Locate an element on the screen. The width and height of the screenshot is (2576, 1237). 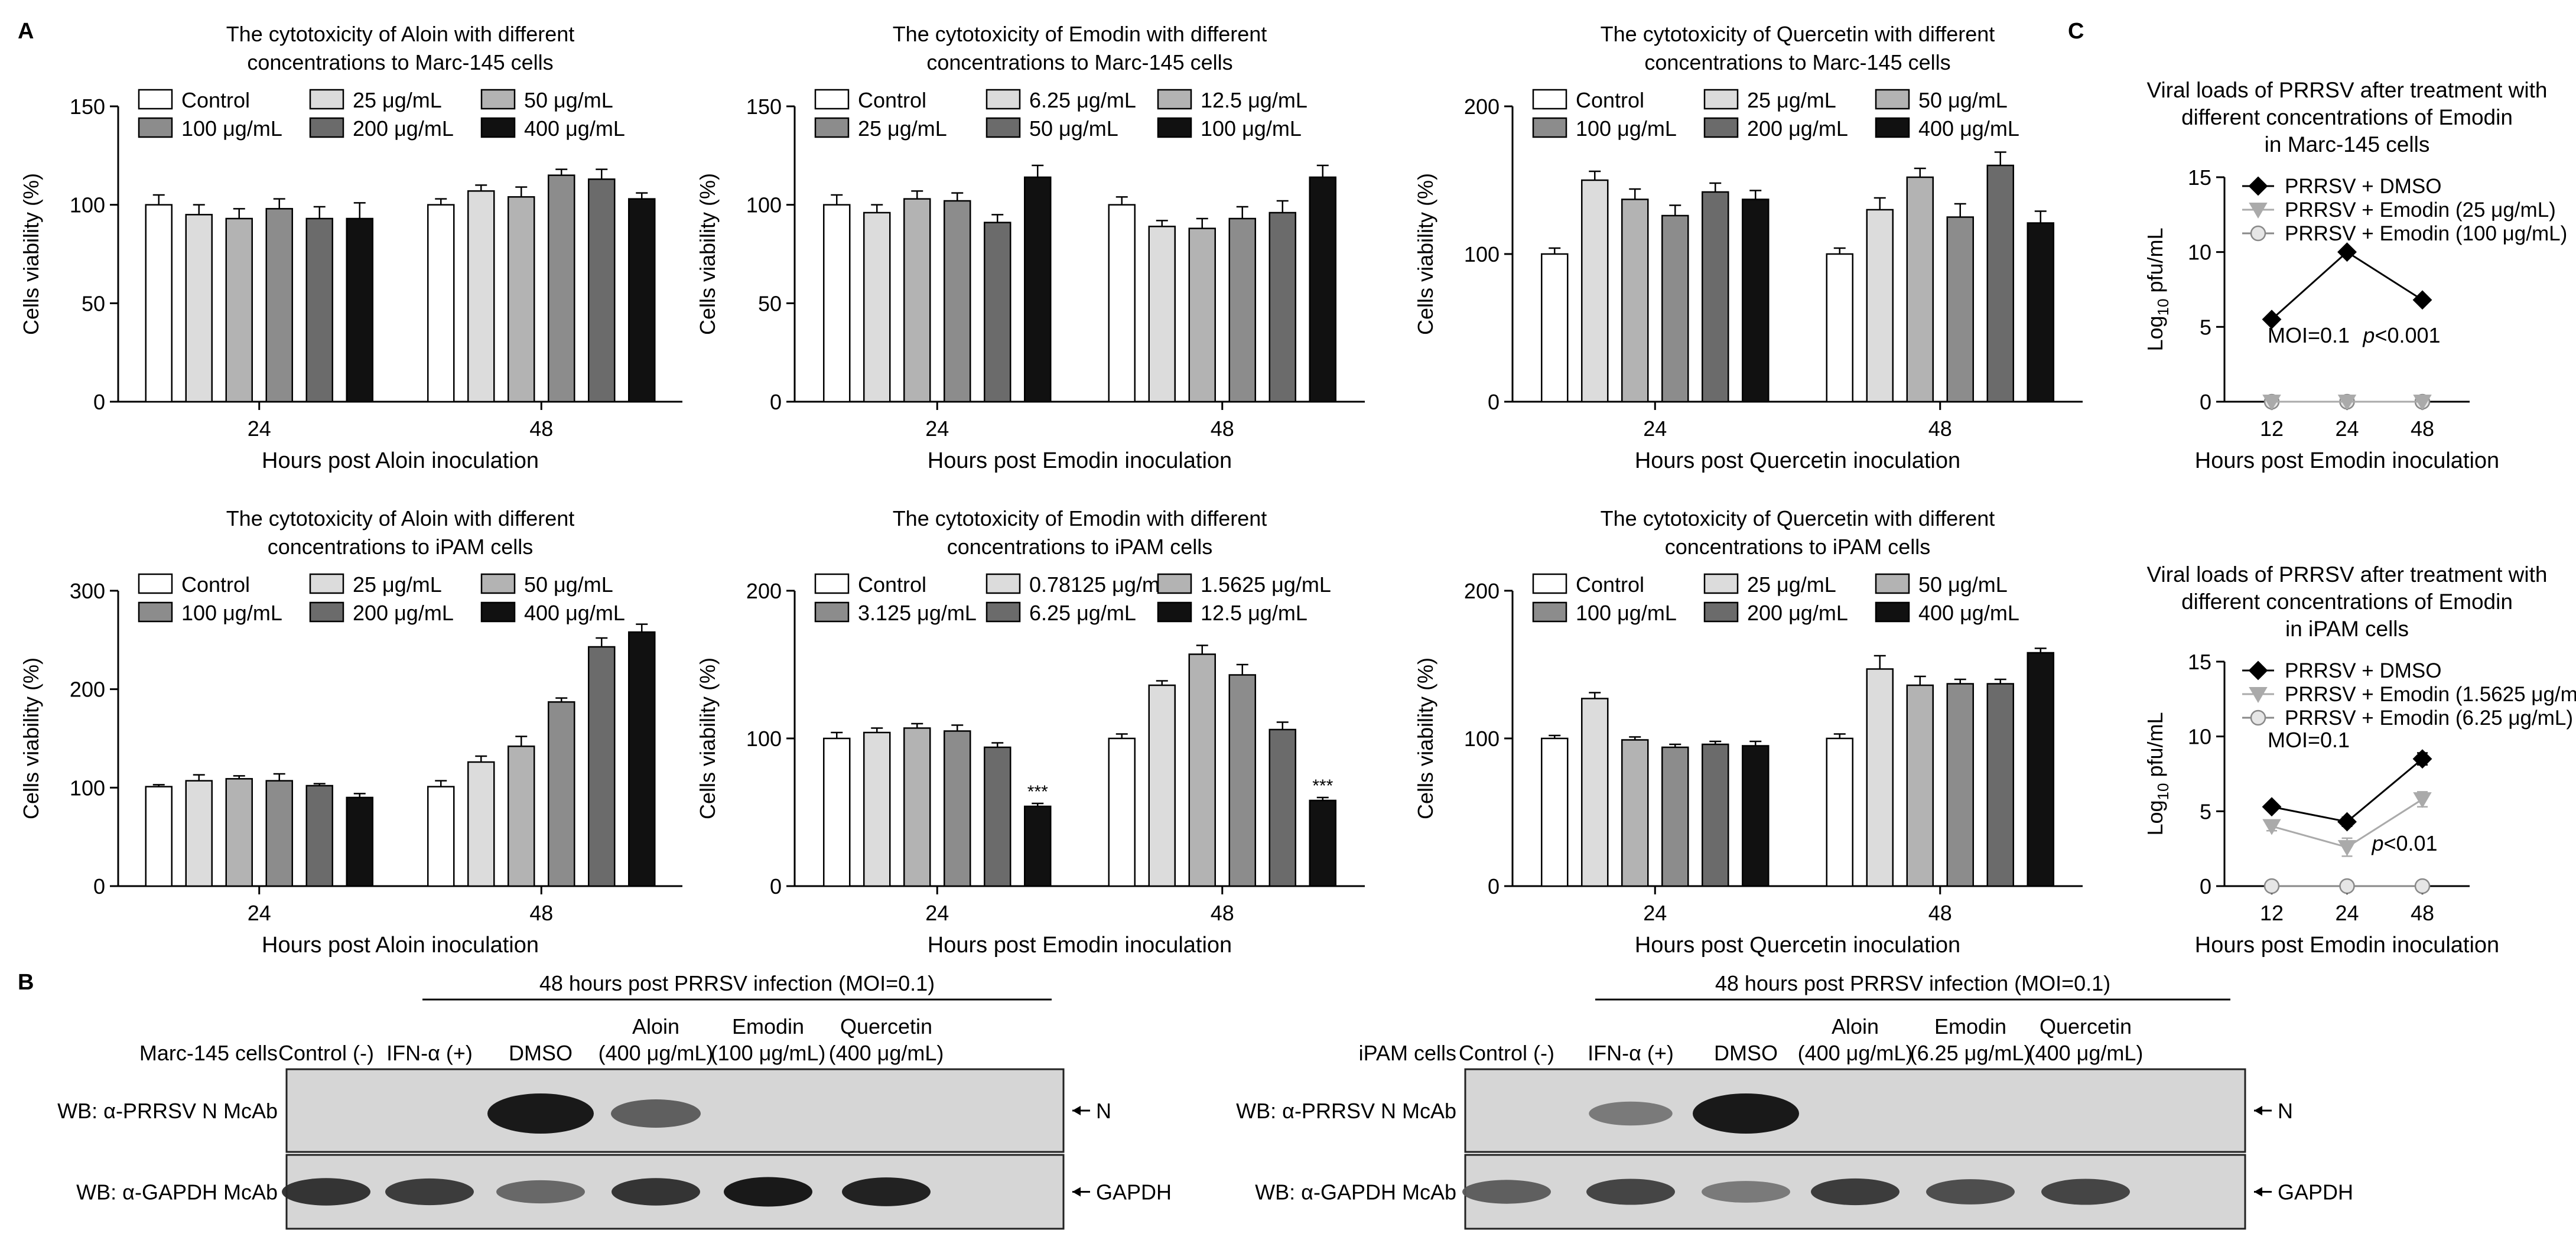
x-axis-label: Hours post Emodin inoculation is located at coordinates (1080, 460).